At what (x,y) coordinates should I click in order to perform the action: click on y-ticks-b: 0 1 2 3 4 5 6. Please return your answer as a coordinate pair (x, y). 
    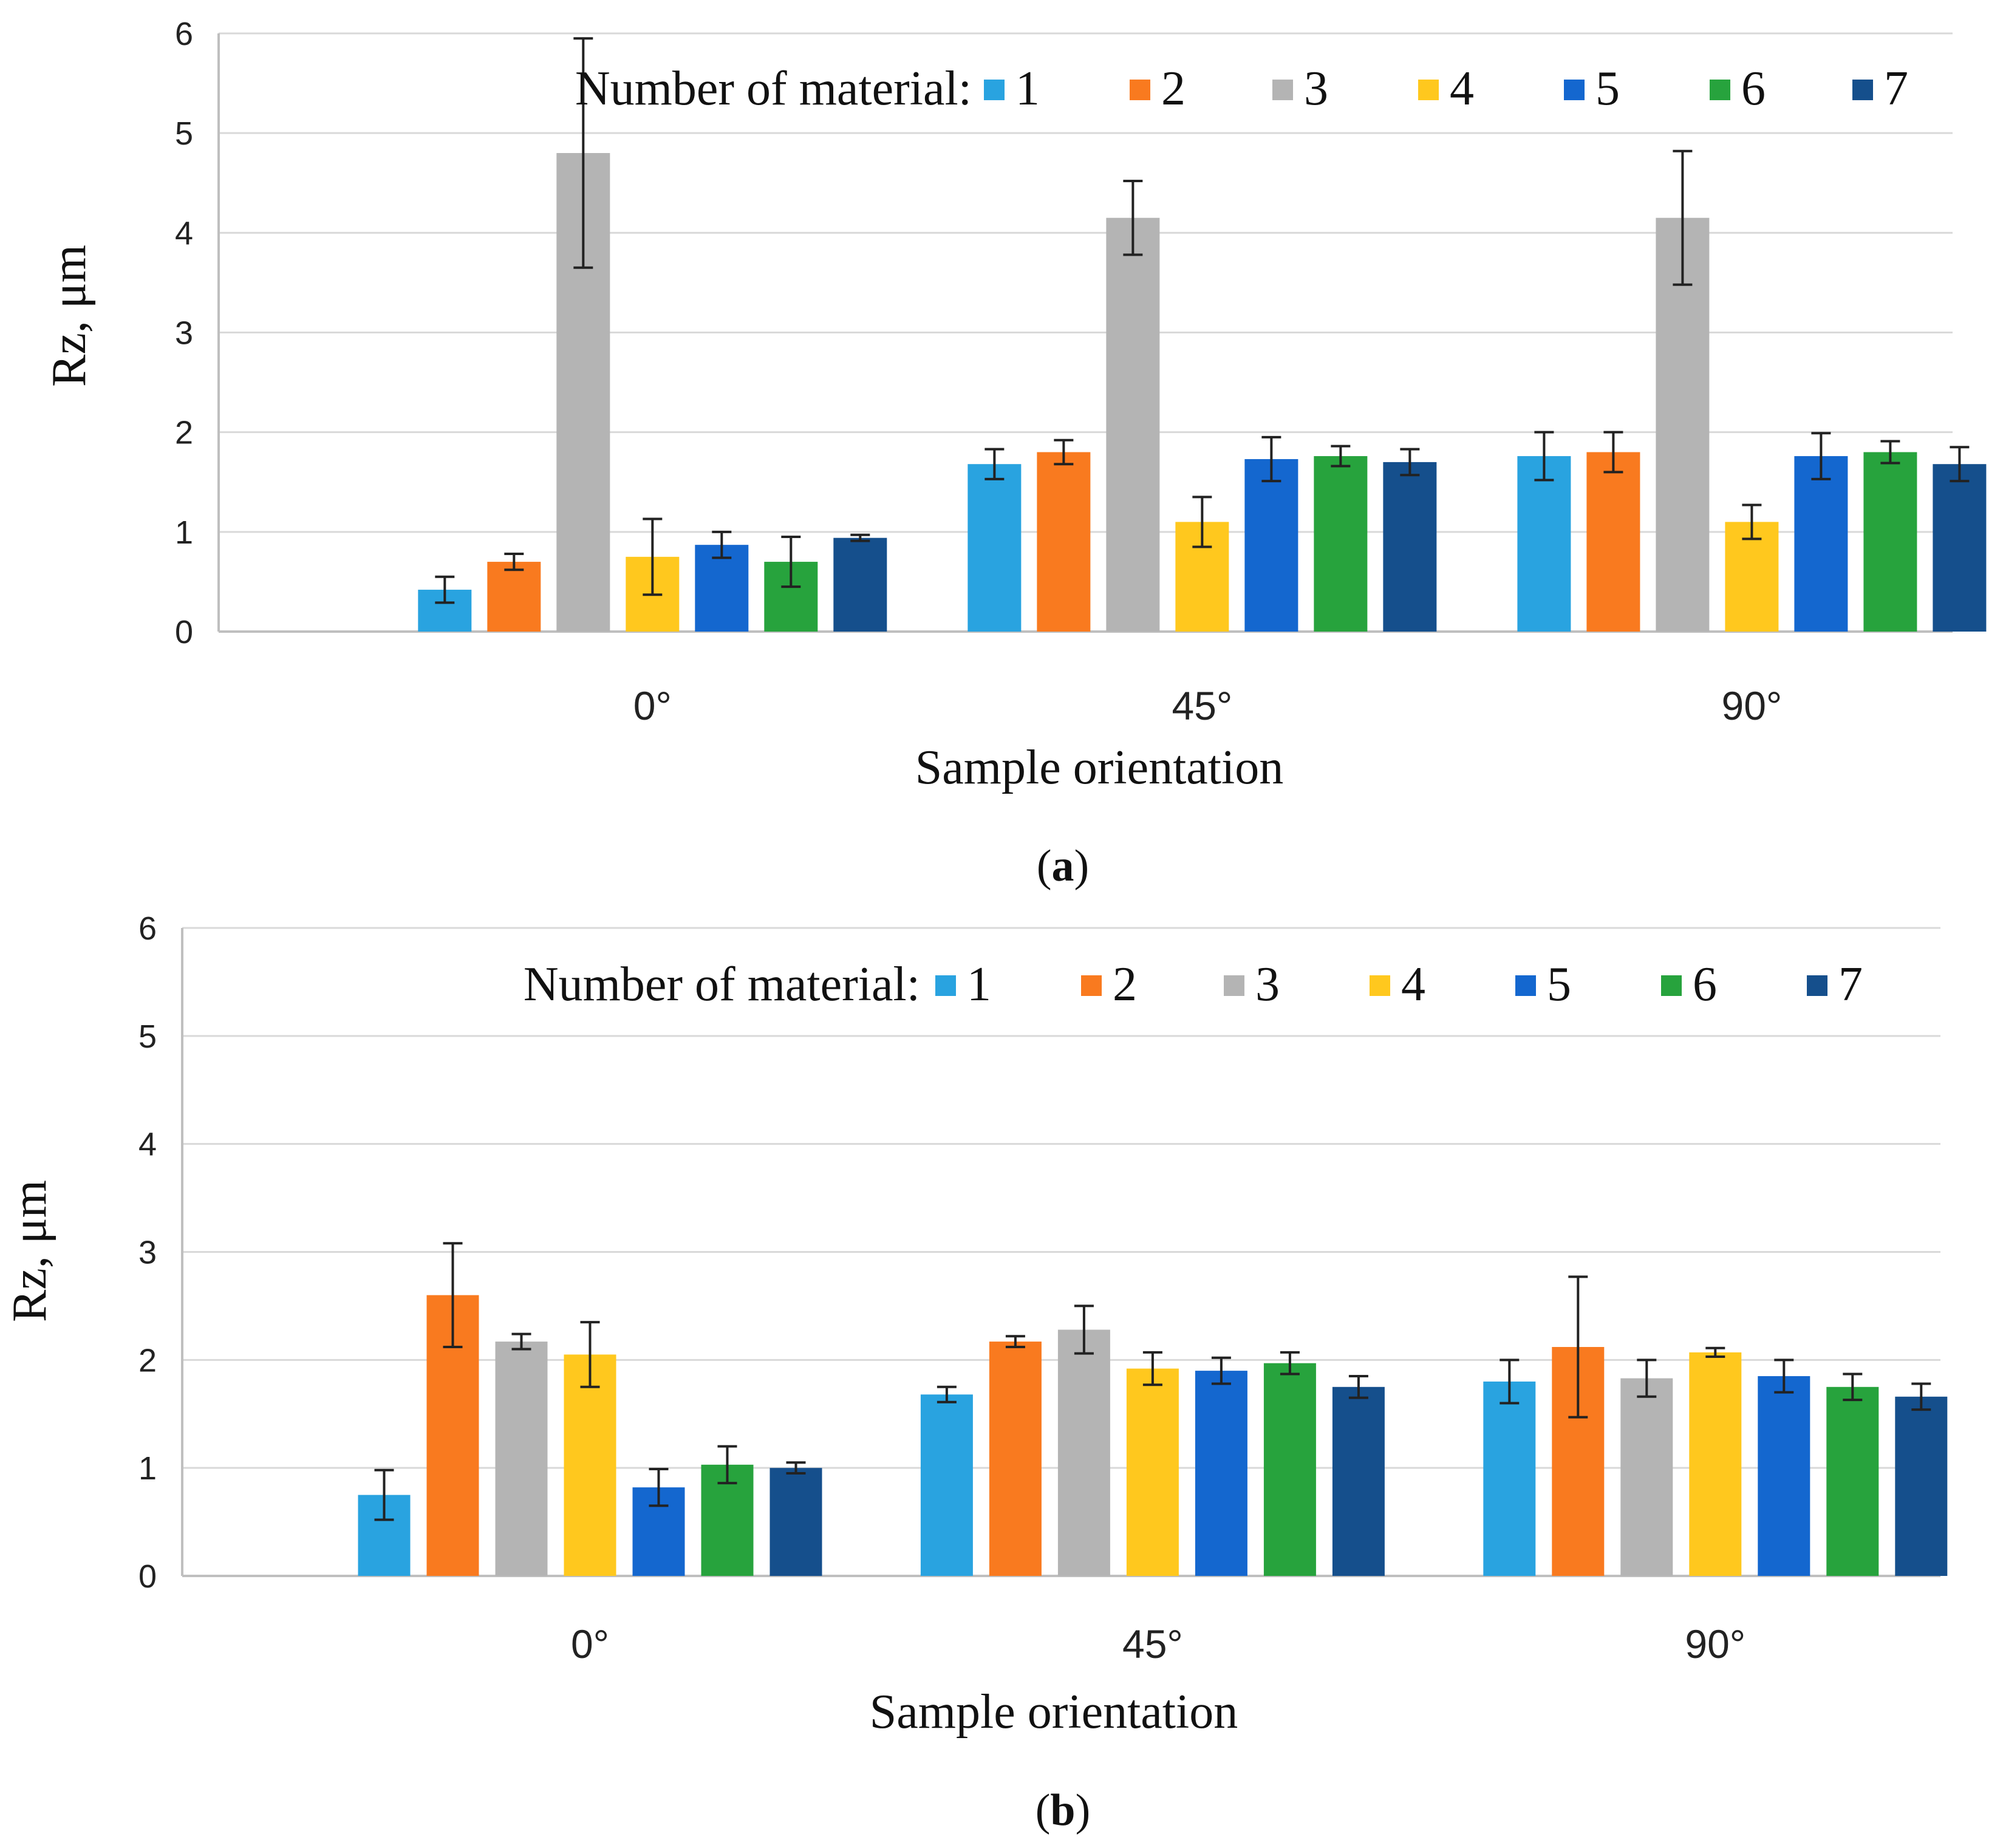
    Looking at the image, I should click on (147, 1252).